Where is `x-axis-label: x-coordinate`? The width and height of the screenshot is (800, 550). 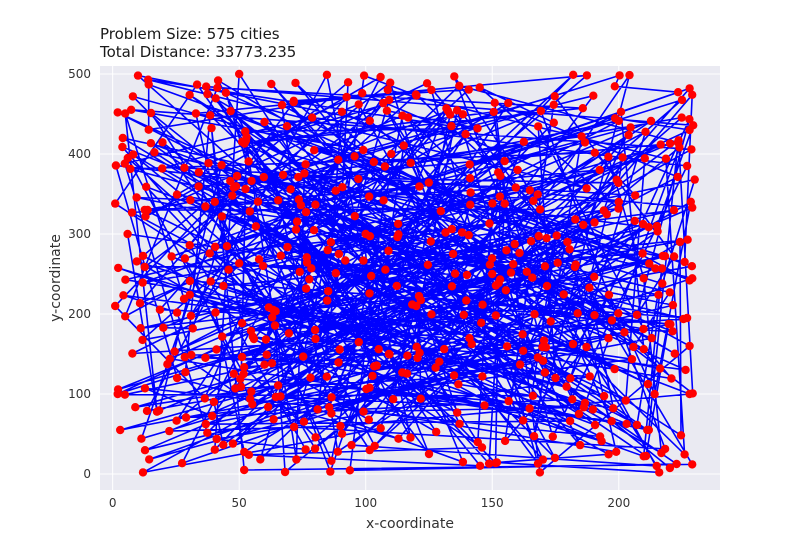
x-axis-label: x-coordinate is located at coordinates (410, 524).